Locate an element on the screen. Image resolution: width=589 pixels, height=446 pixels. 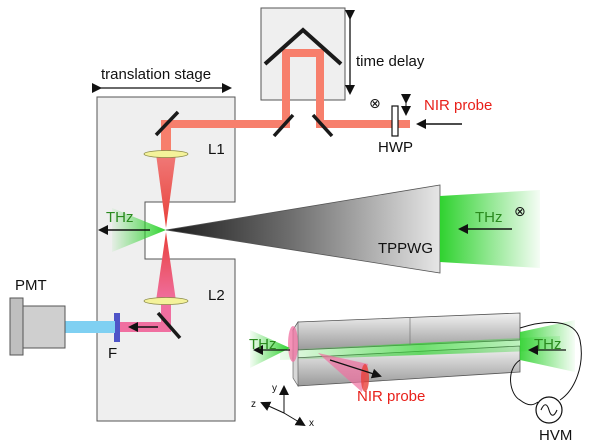
inset-thz-gap is located at coordinates (420, 348).